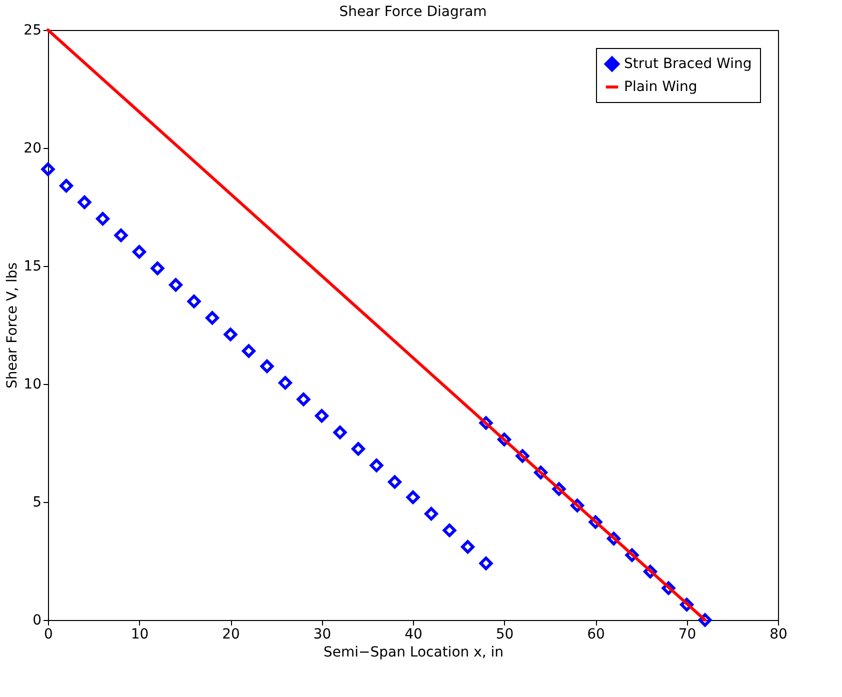  I want to click on x-axis-title: Semi−Span Location x, in, so click(413, 652).